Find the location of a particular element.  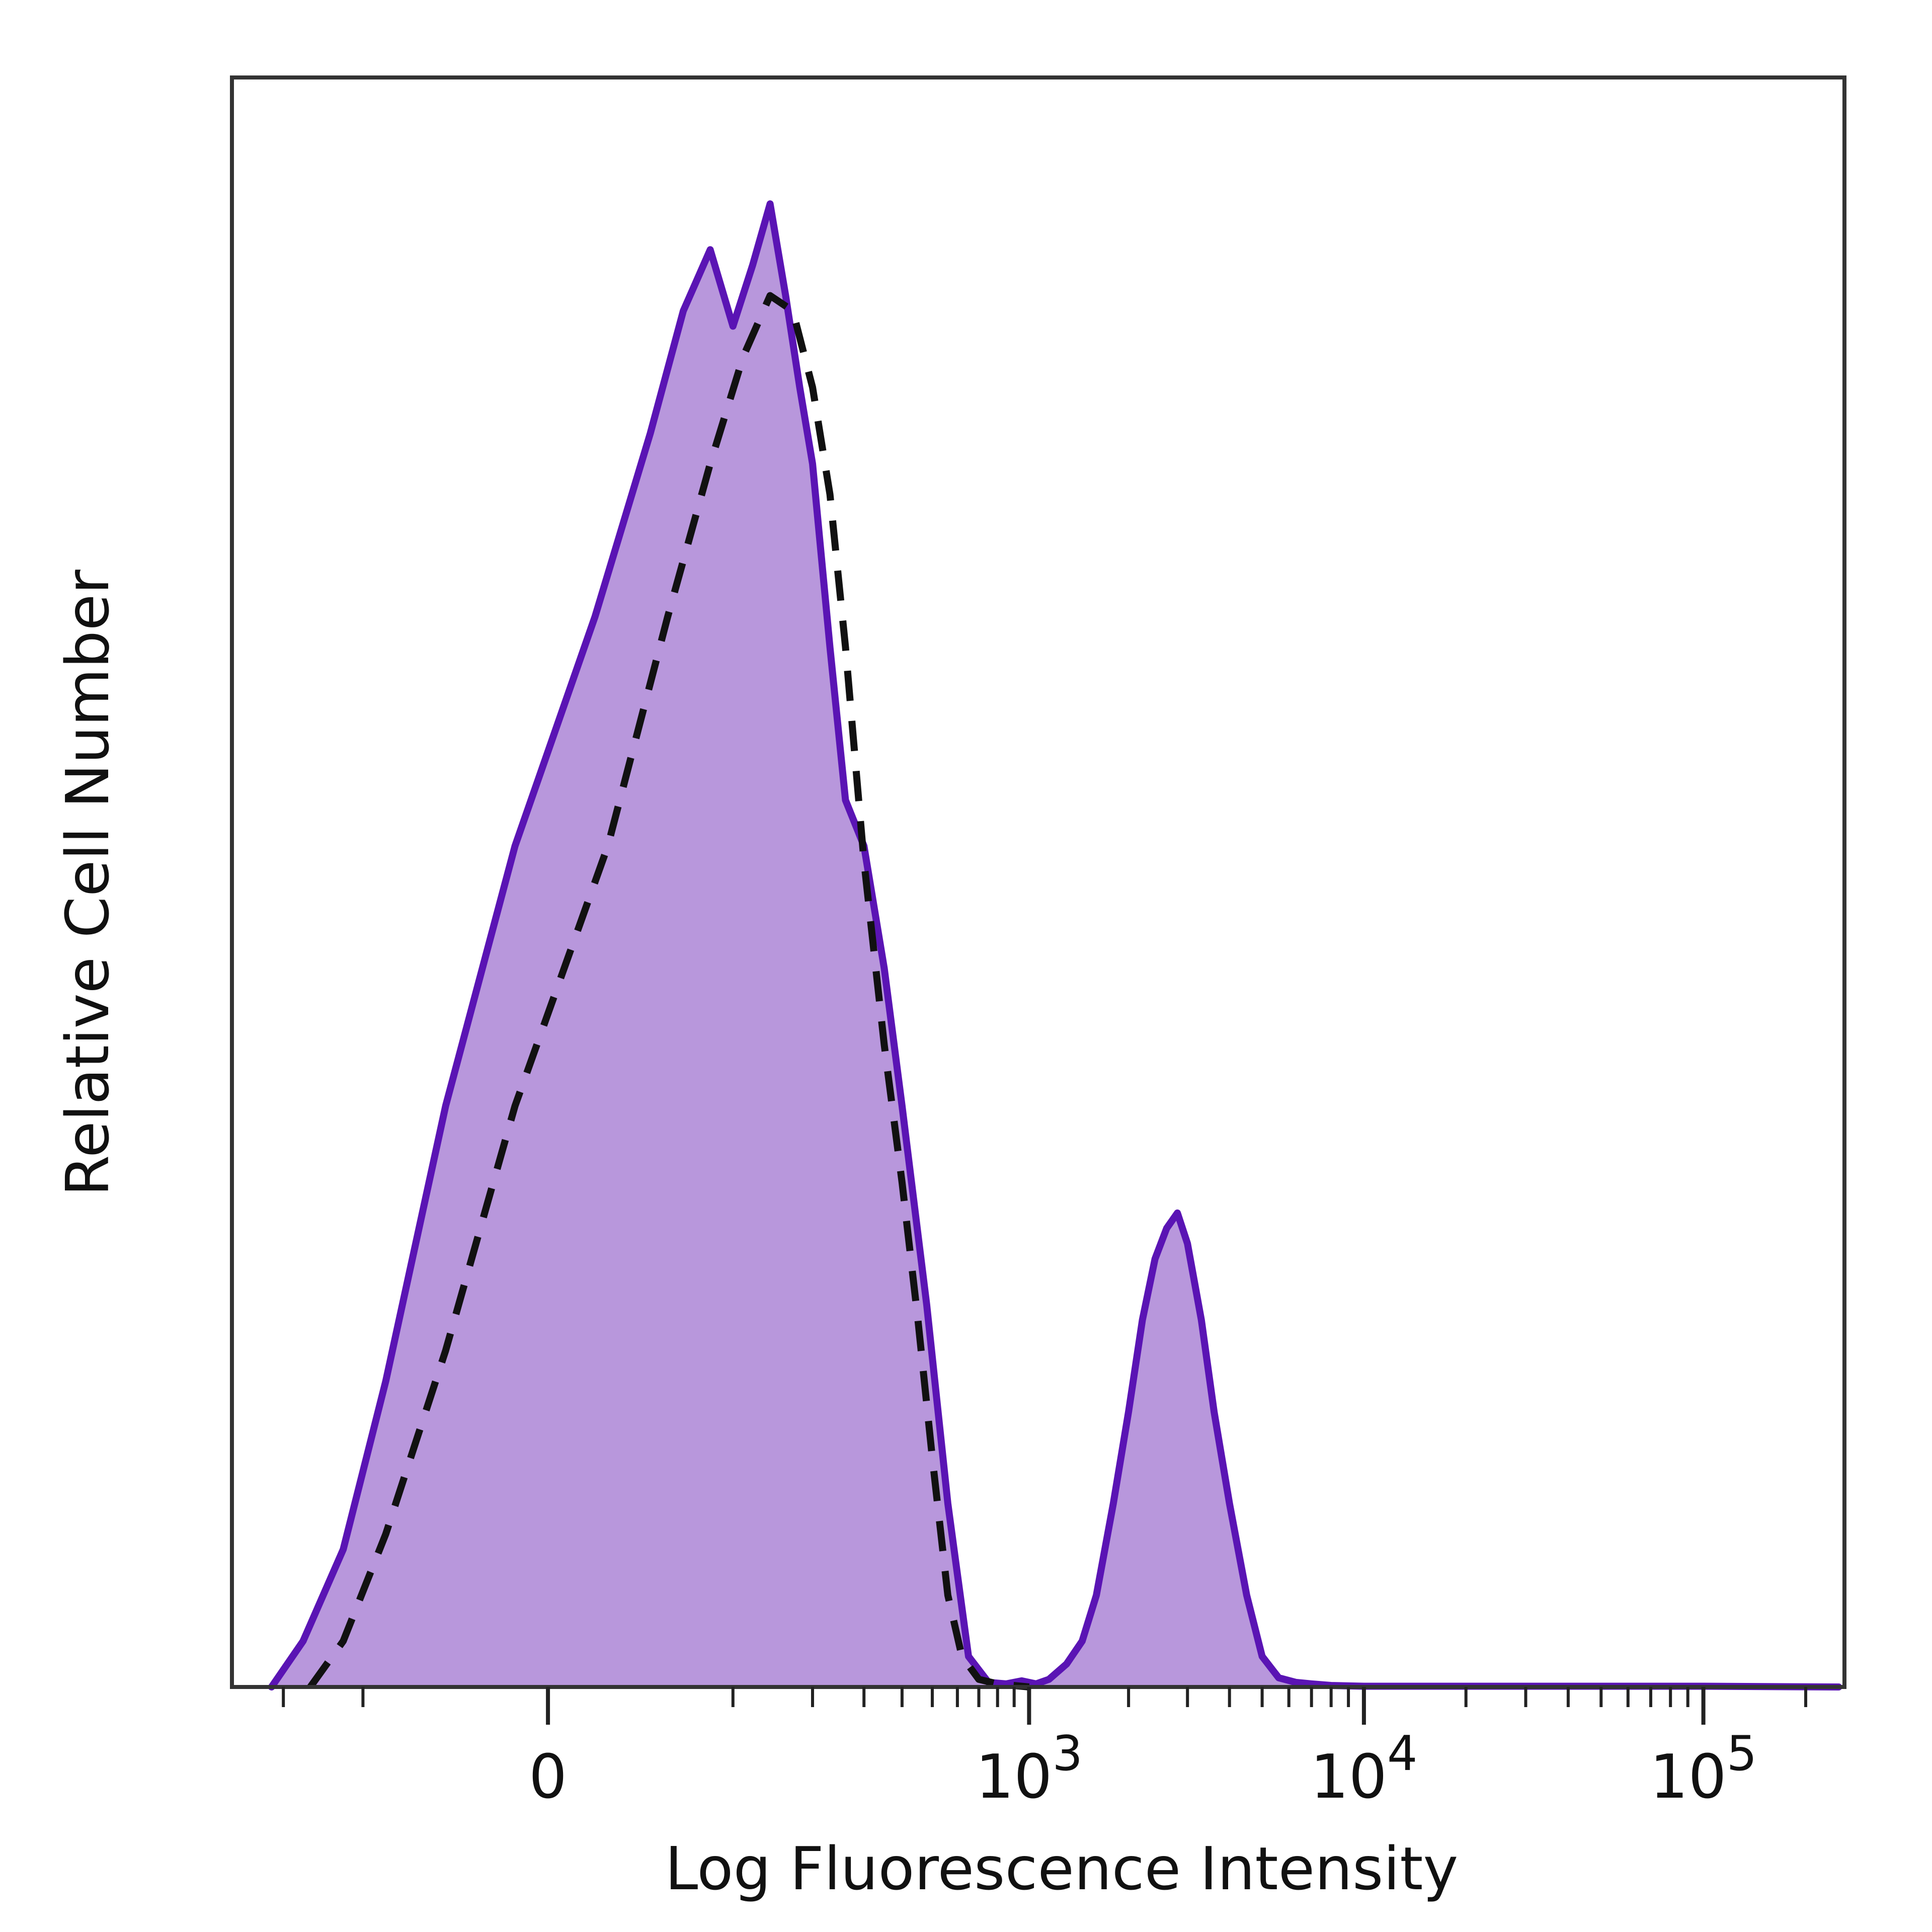

x-major-ticks is located at coordinates (1126, 1706).